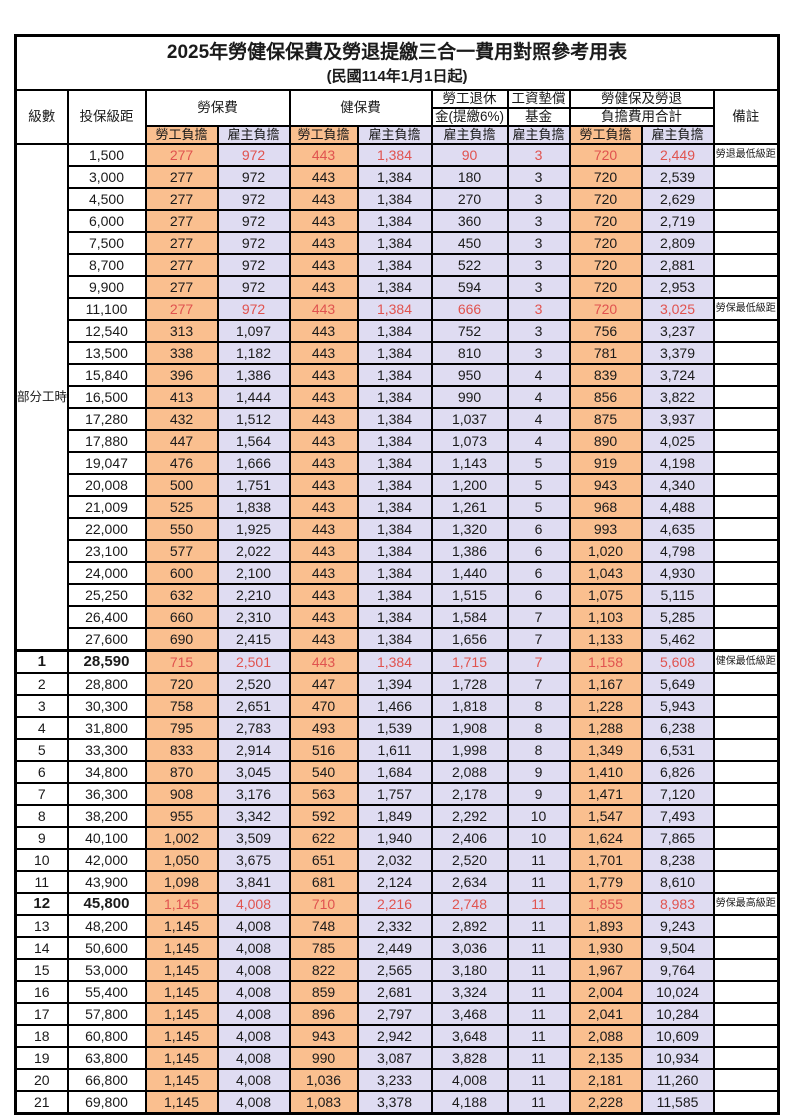  Describe the element at coordinates (253, 838) in the screenshot. I see `value-cell: 3,509` at that location.